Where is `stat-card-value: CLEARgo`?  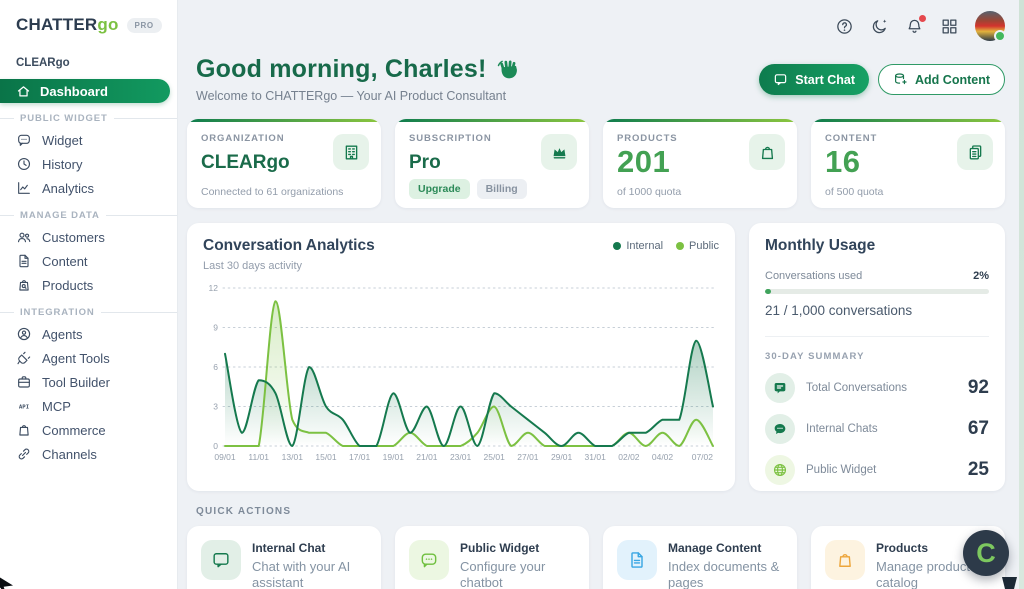
stat-card-value: CLEARgo is located at coordinates (245, 162).